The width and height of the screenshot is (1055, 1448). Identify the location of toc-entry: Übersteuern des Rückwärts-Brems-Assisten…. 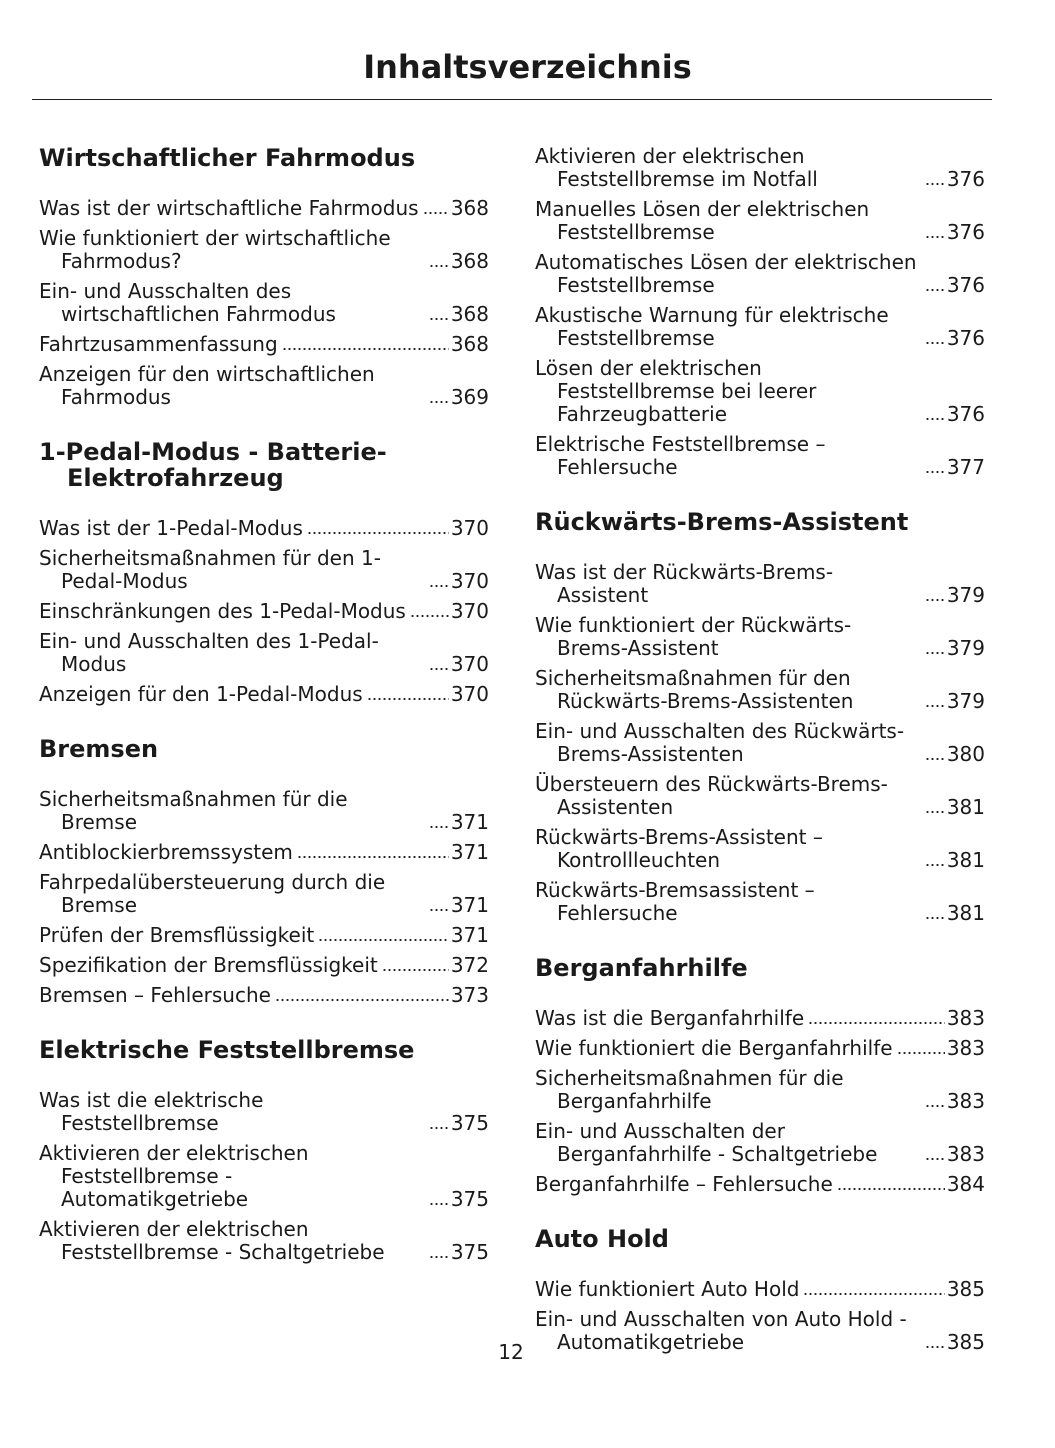
(760, 796).